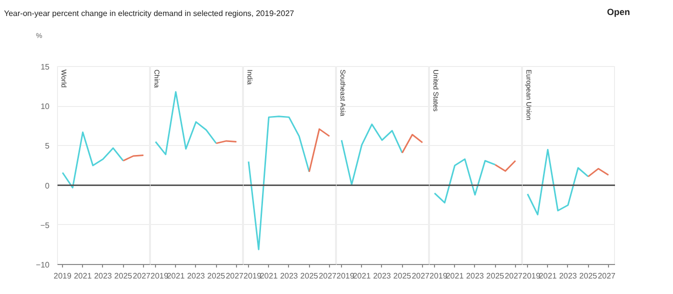 The image size is (673, 294). I want to click on chart-title: Year-on-year percent change in electricity demand in selected regions, 2019-2027, so click(149, 14).